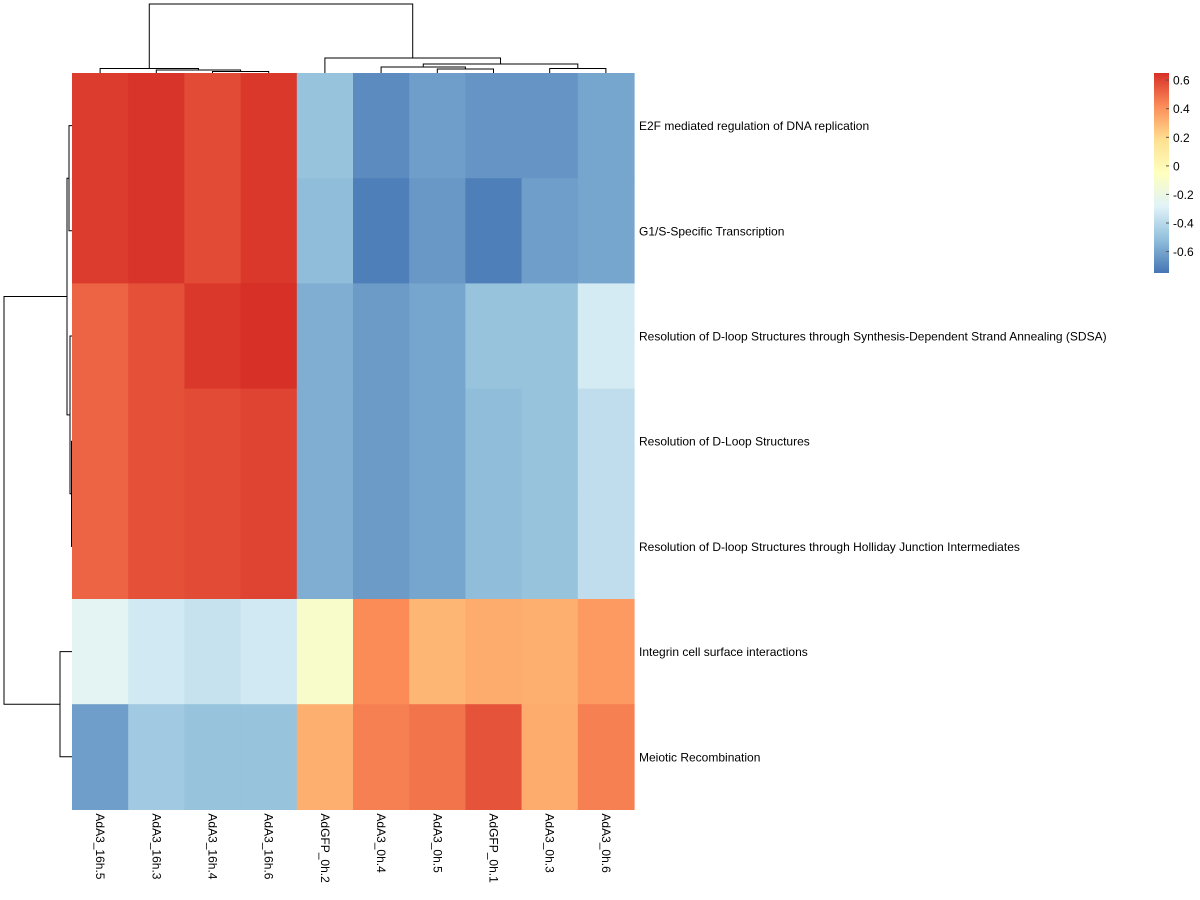 The width and height of the screenshot is (1200, 900). I want to click on column-label: AdA3_16h.4, so click(213, 846).